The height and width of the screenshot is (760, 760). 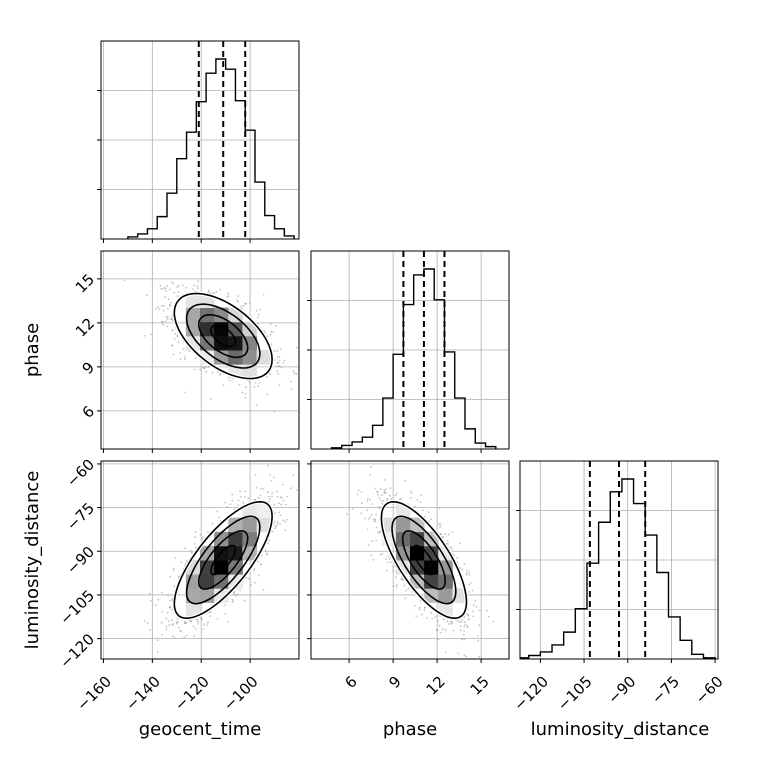 I want to click on tick-label-y: −75, so click(x=80, y=516).